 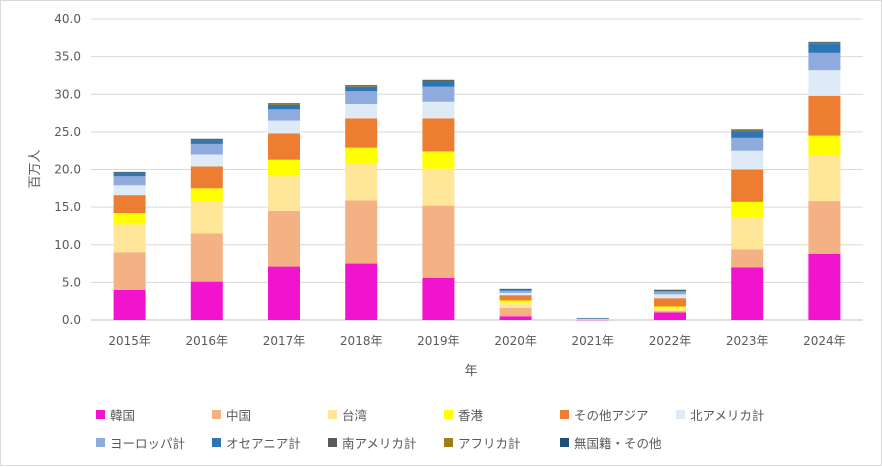 What do you see at coordinates (67, 169) in the screenshot?
I see `y-tick-labels: 0.0 5.0 10.0 15.0 20.0 25.0 30.0 35.0 40.0` at bounding box center [67, 169].